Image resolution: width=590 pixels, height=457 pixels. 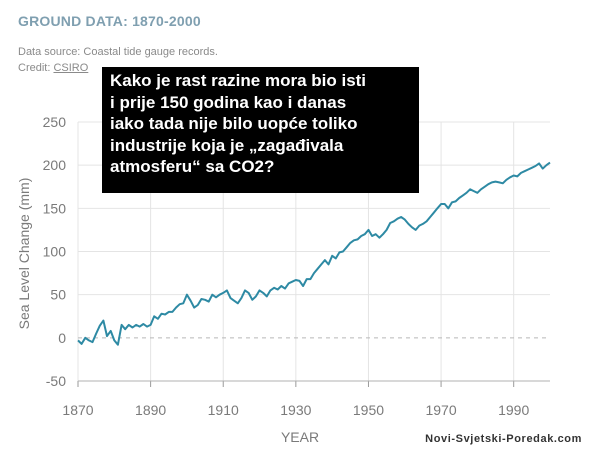 What do you see at coordinates (36, 68) in the screenshot?
I see `credit-prefix: Credit:` at bounding box center [36, 68].